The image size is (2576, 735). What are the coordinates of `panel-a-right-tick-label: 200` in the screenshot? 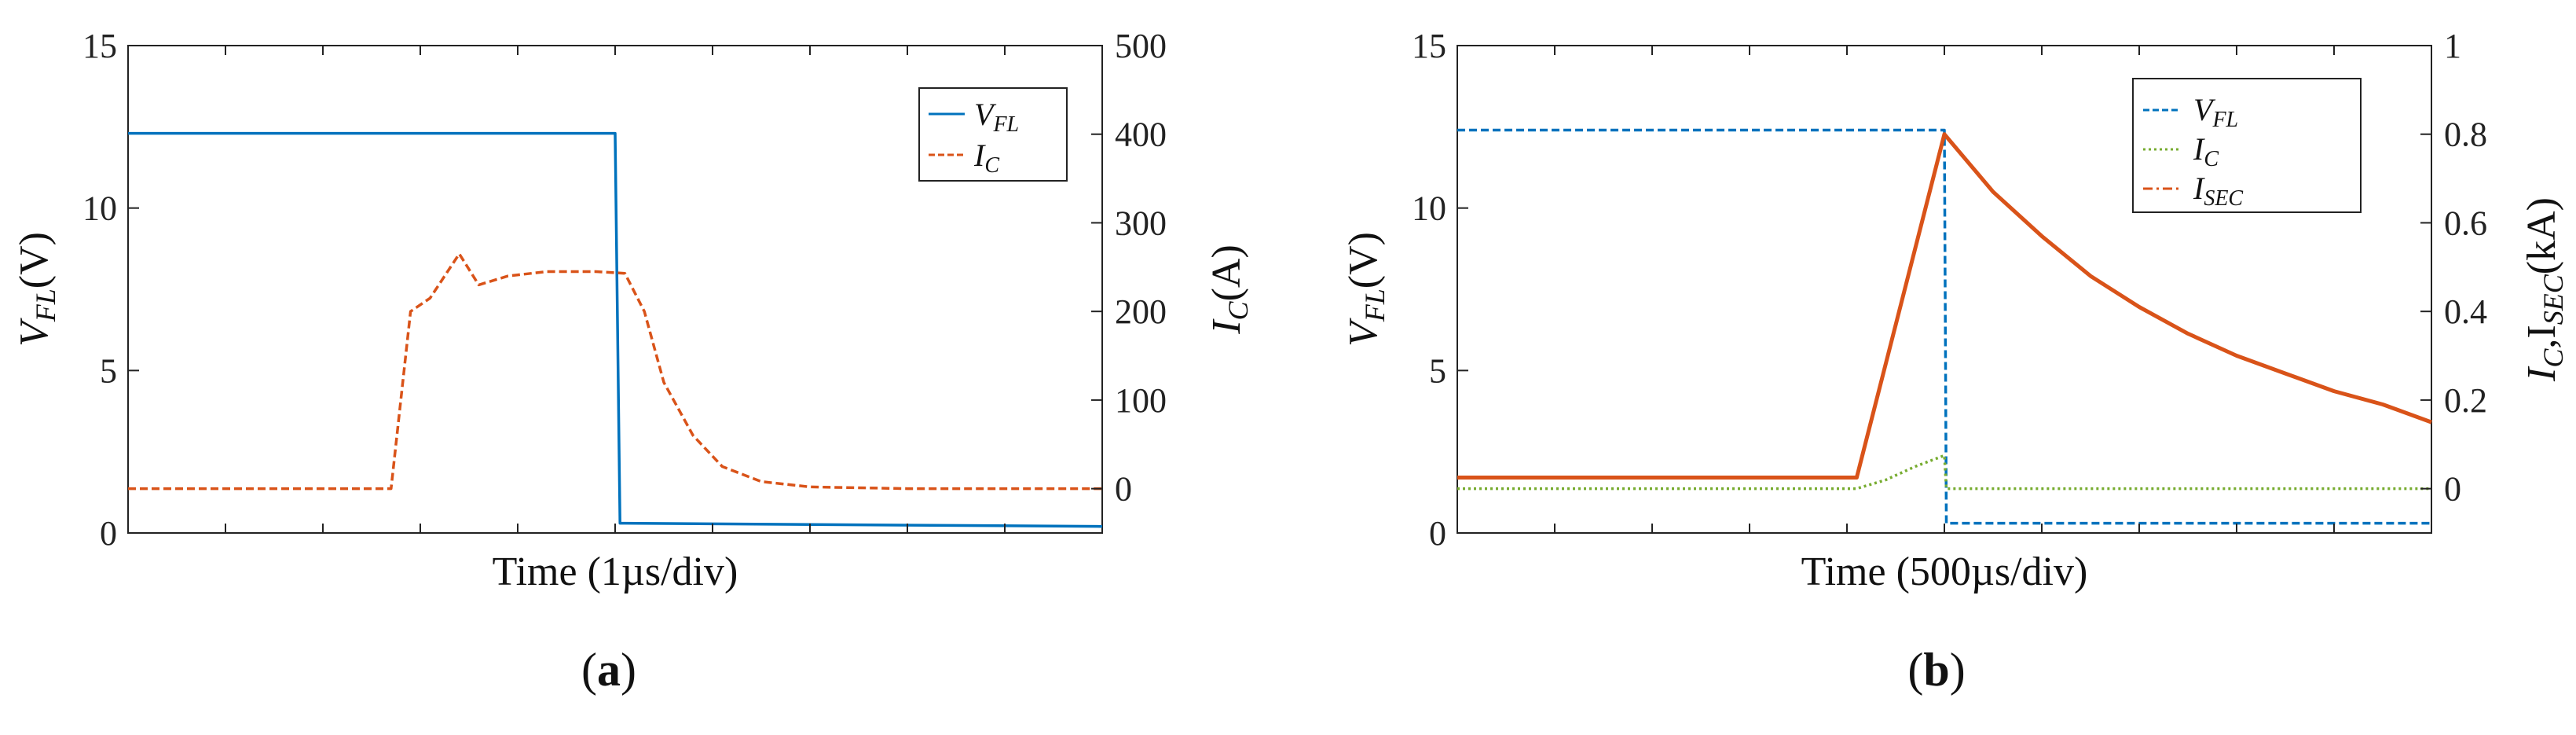 It's located at (1141, 311).